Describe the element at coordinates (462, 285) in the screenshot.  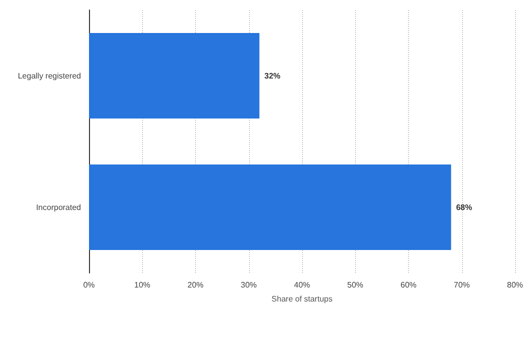
I see `x-tick-label: 70%` at that location.